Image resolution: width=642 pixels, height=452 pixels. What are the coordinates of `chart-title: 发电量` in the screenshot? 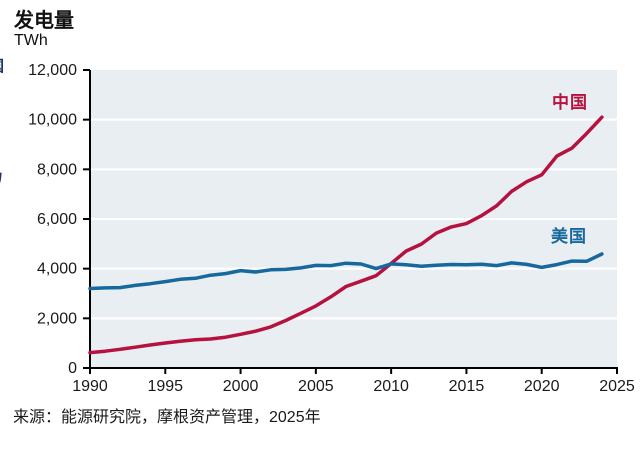 It's located at (44, 21).